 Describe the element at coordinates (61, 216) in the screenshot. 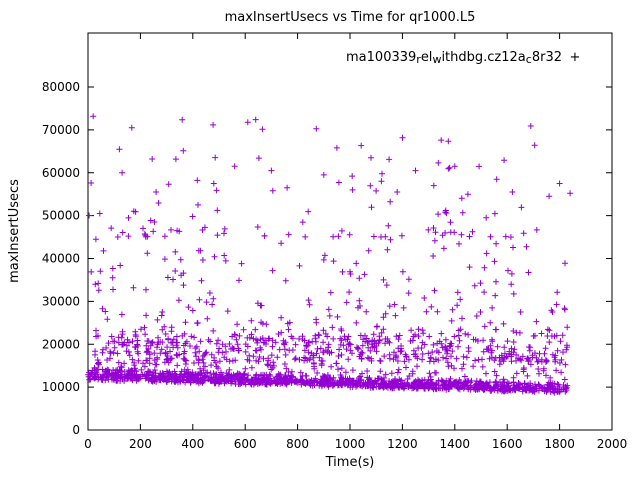

I see `tick-label: 50000` at that location.